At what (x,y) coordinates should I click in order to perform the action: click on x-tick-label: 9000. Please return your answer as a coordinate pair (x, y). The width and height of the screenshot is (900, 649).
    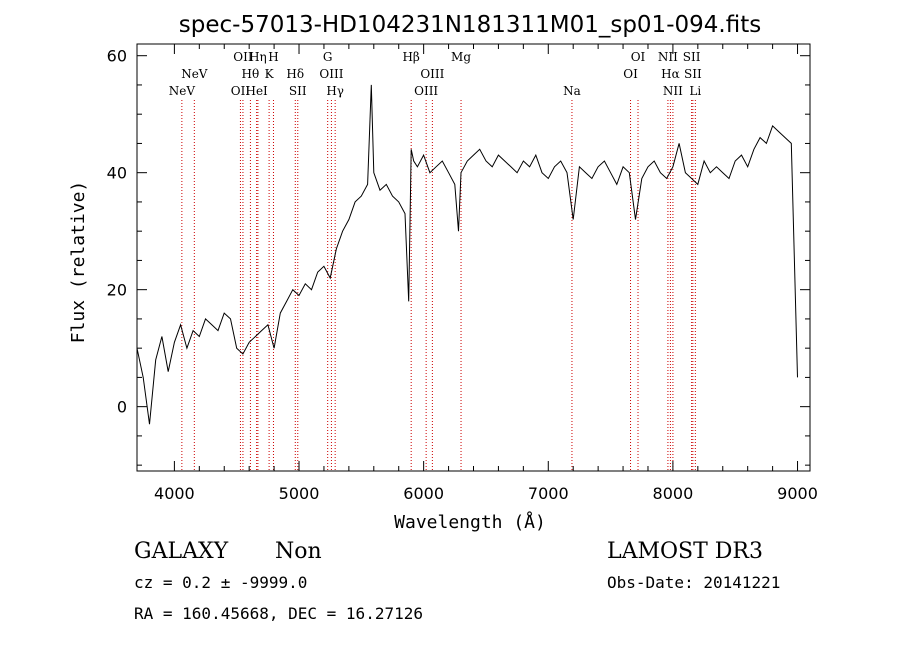
    Looking at the image, I should click on (797, 493).